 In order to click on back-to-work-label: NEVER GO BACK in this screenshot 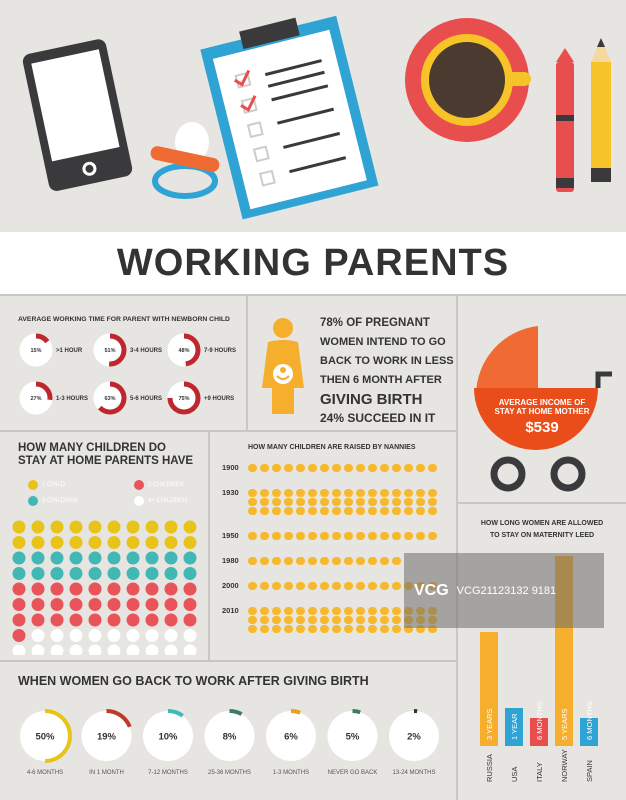, I will do `click(353, 773)`.